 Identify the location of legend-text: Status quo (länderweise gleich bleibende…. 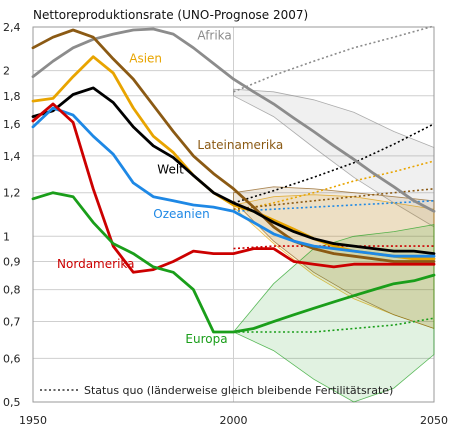
(238, 390).